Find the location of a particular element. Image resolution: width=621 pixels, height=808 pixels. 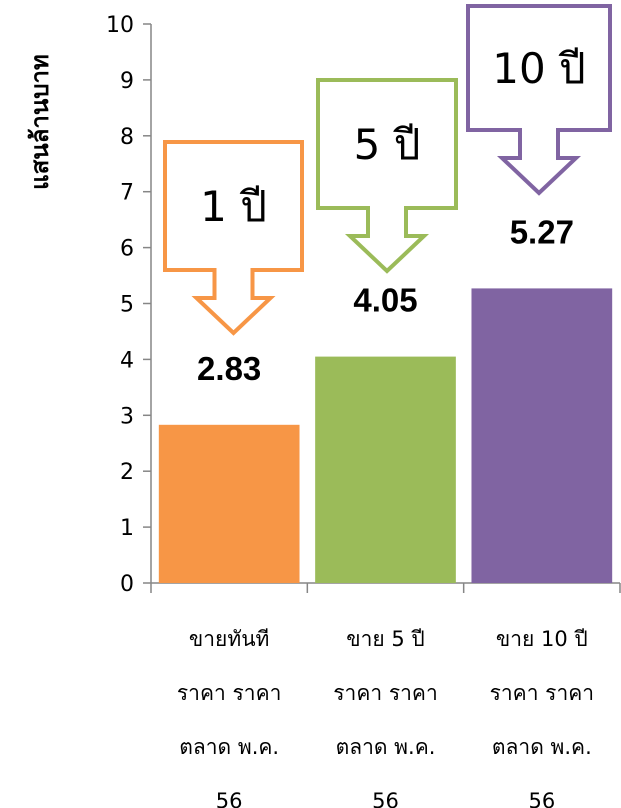

x-tick-label: ขาย 10 ปี is located at coordinates (542, 639).